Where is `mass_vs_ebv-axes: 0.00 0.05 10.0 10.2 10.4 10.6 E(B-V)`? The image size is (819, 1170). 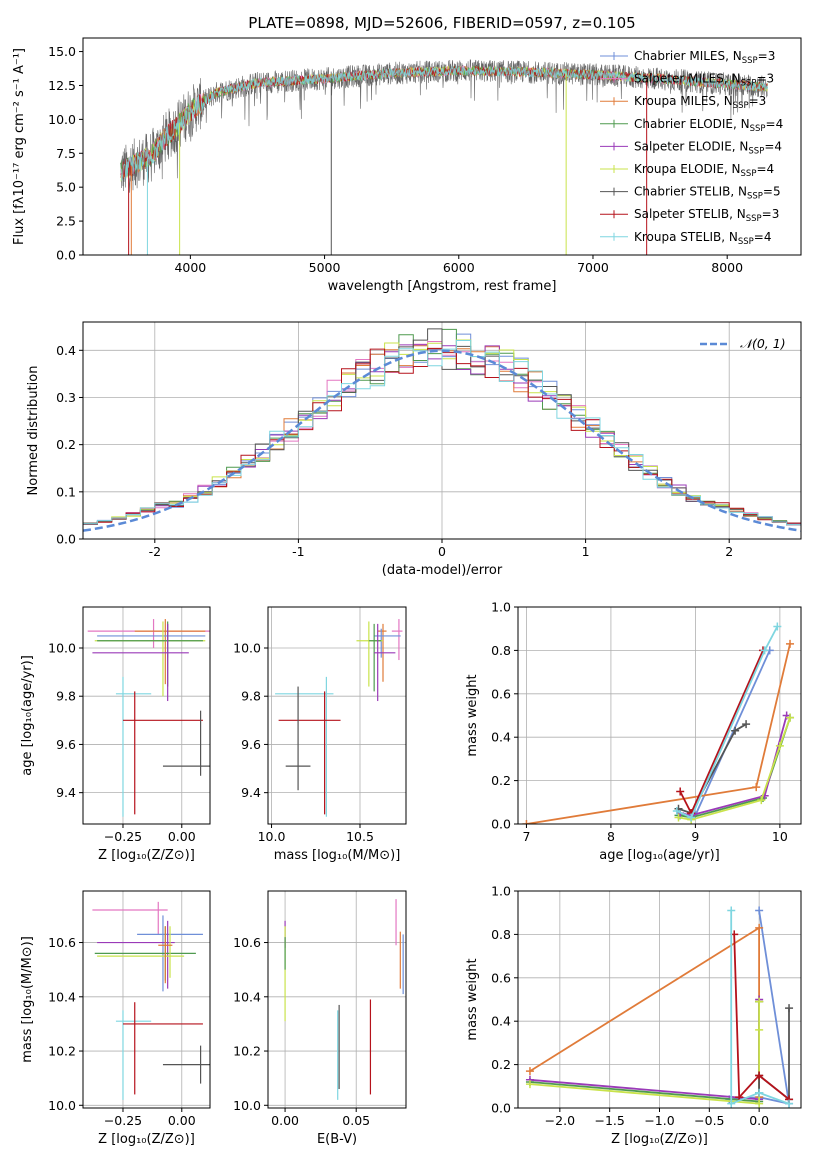
mass_vs_ebv-axes: 0.00 0.05 10.0 10.2 10.4 10.6 E(B-V) is located at coordinates (320, 1018).